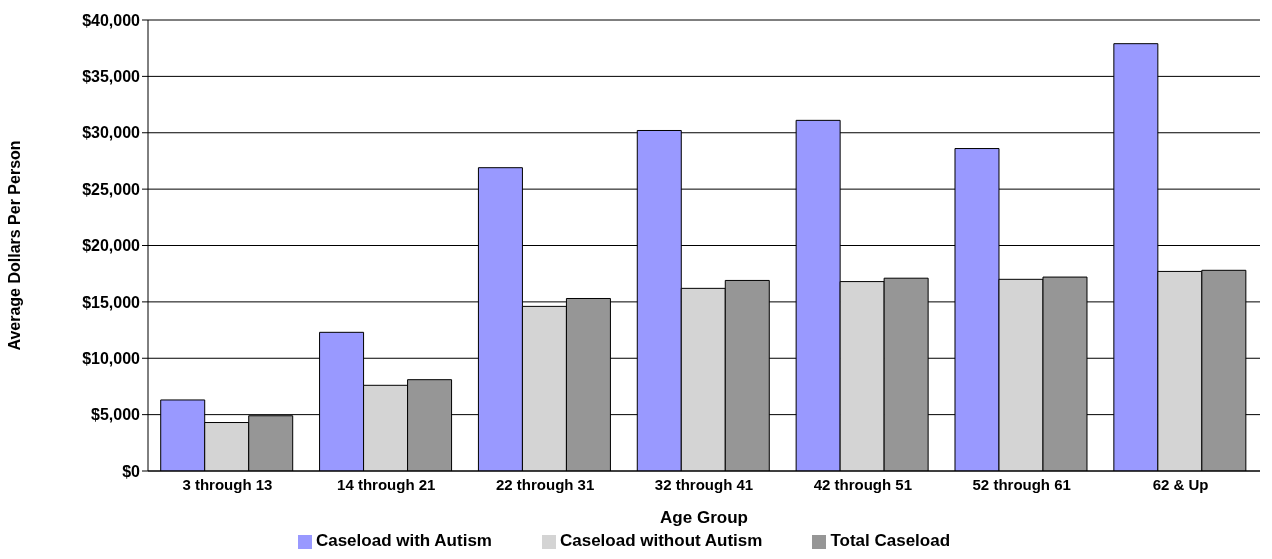  I want to click on legend-label: Caseload with Autism, so click(403, 540).